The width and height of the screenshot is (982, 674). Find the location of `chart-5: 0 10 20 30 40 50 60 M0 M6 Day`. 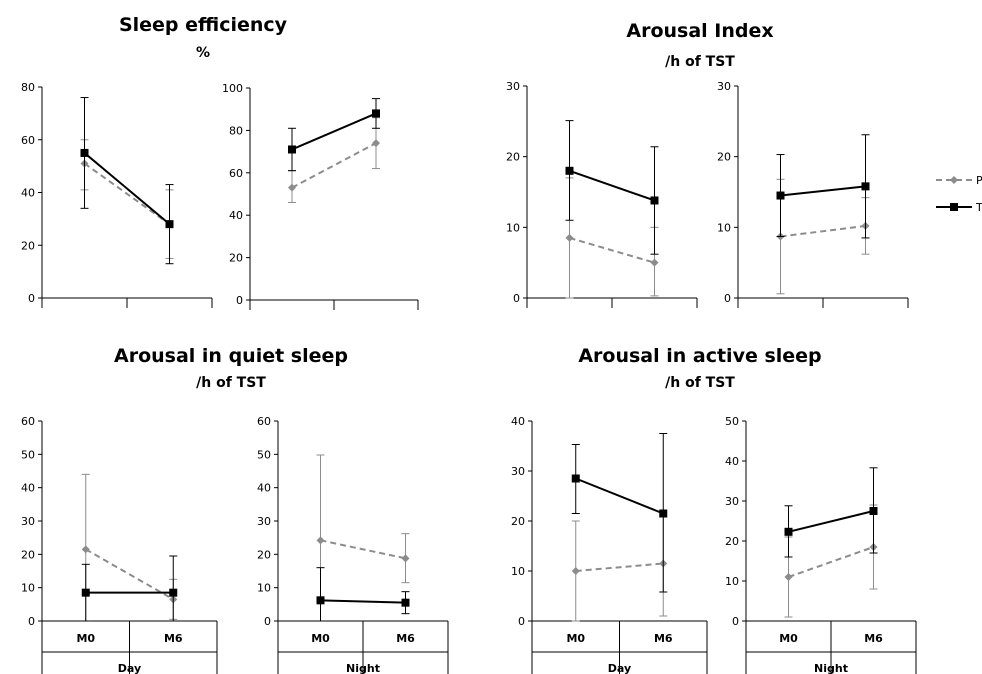

chart-5: 0 10 20 30 40 50 60 M0 M6 Day is located at coordinates (119, 544).